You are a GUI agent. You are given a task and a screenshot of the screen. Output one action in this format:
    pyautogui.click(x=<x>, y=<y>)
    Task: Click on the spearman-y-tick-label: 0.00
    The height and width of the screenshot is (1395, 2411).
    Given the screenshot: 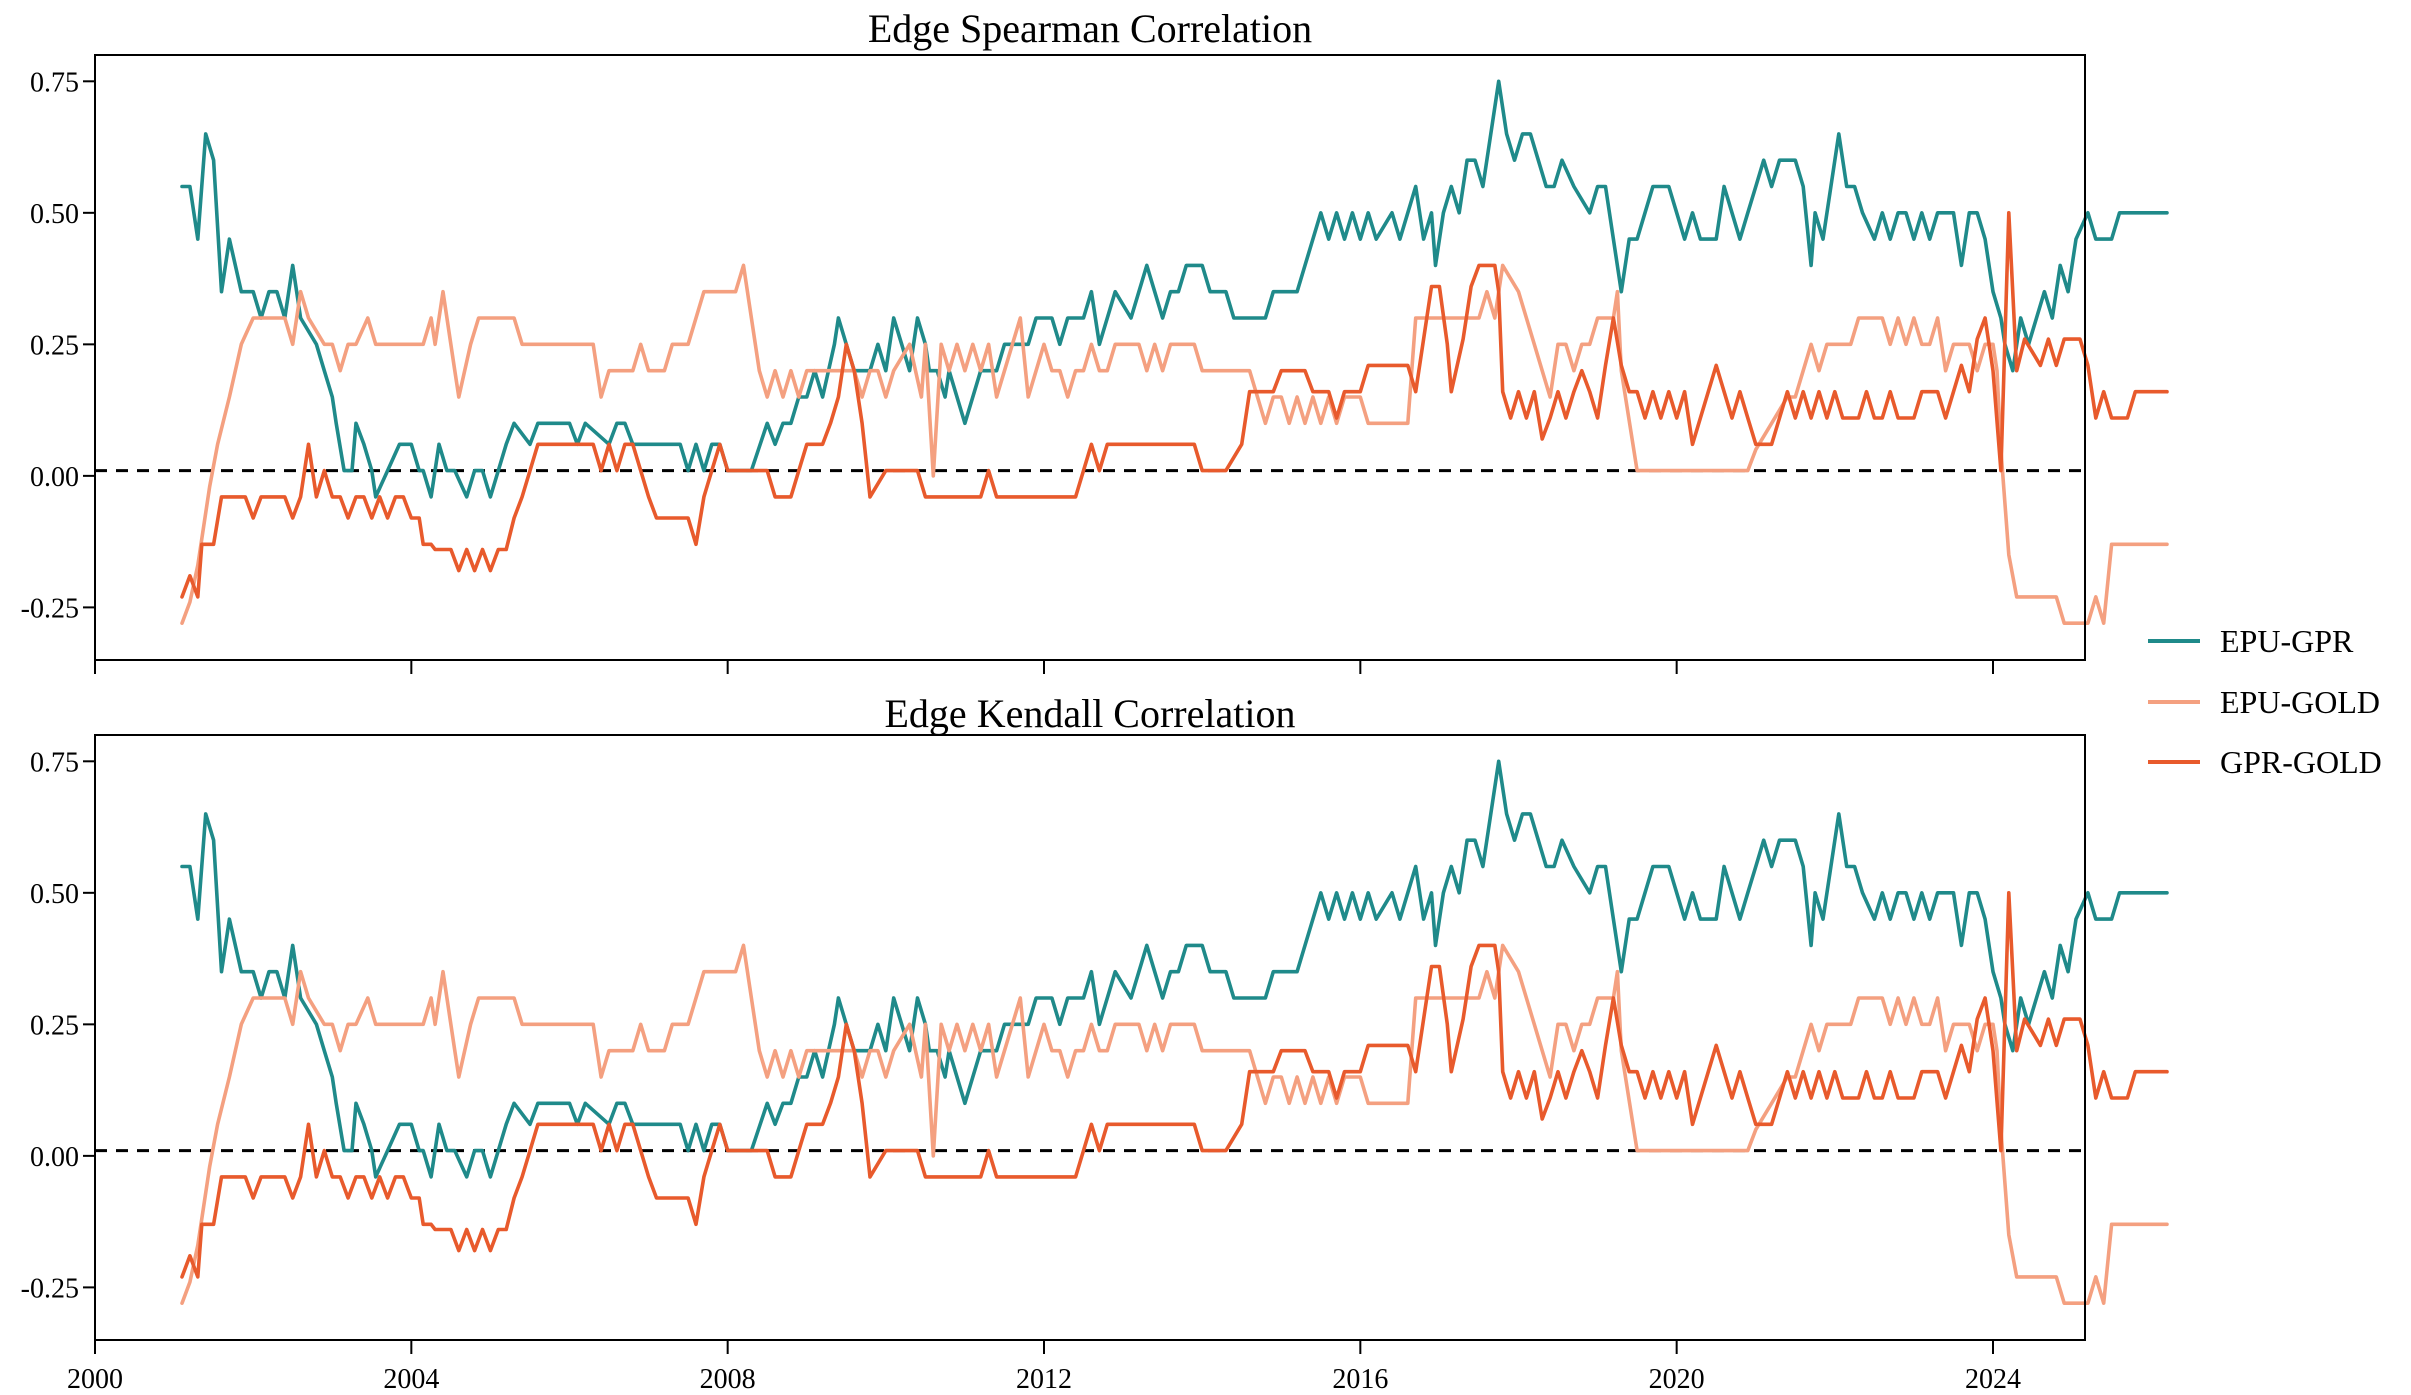 What is the action you would take?
    pyautogui.click(x=54, y=477)
    